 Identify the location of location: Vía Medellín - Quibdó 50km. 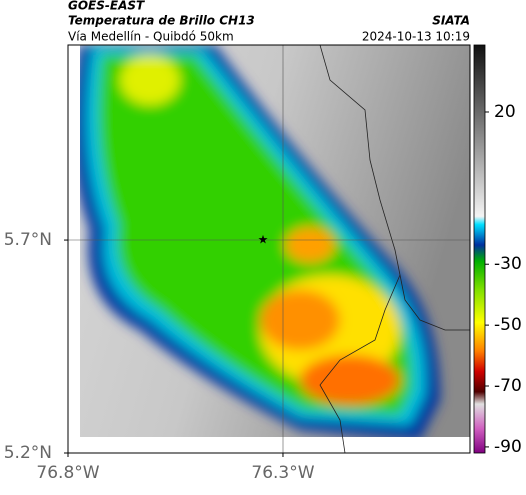
(151, 37).